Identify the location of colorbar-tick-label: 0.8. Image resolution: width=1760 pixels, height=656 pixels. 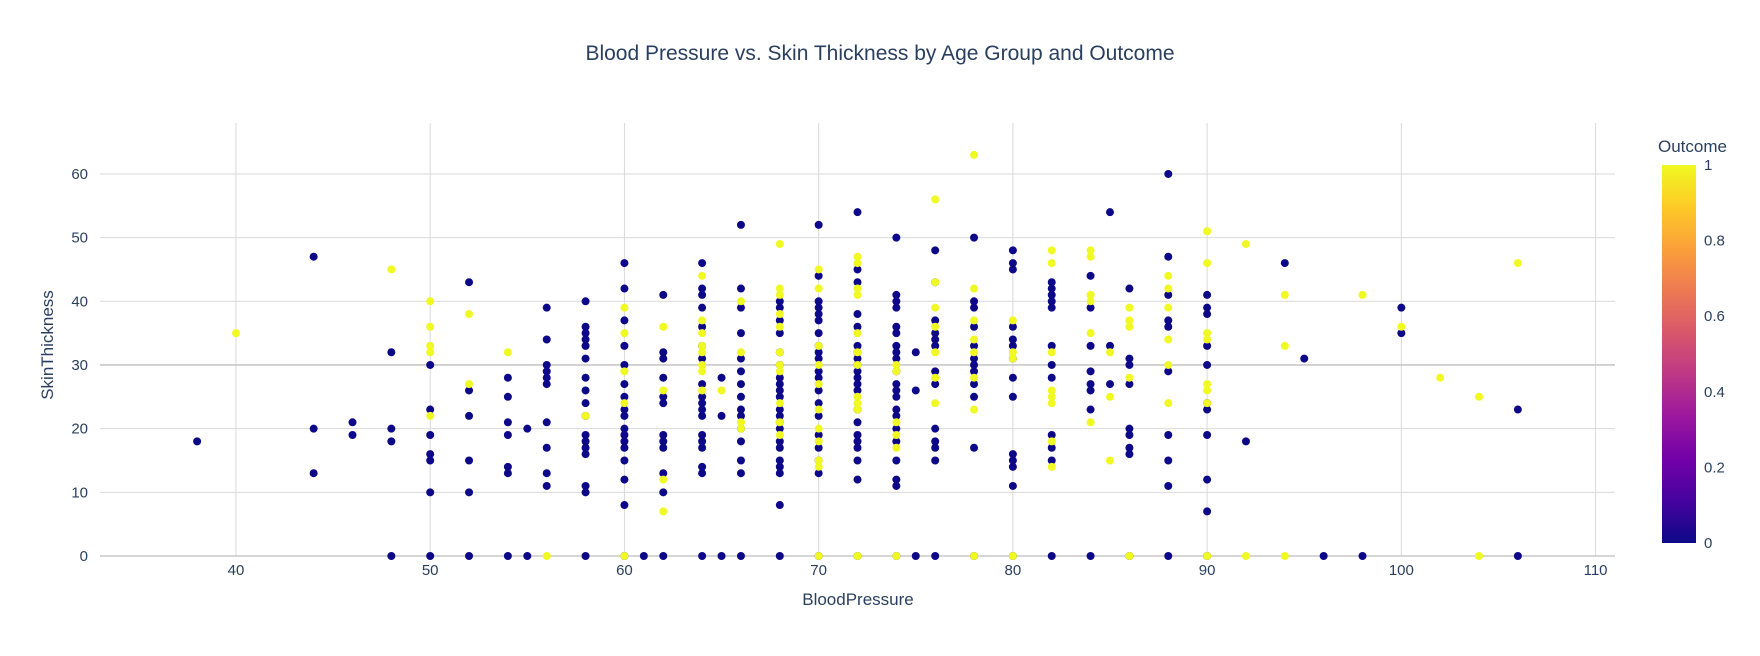
(1714, 241).